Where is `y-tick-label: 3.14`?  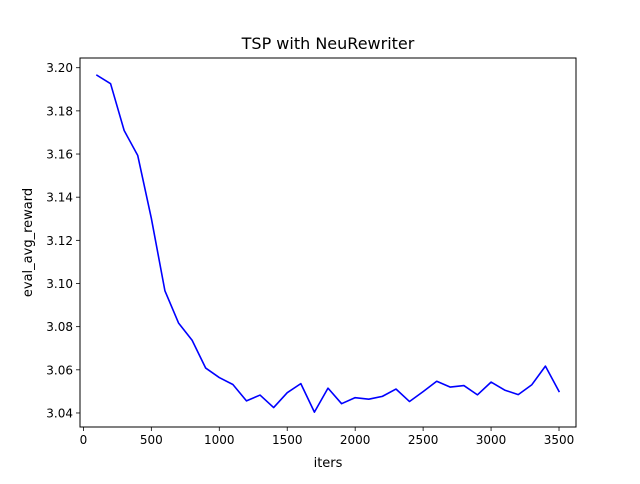
y-tick-label: 3.14 is located at coordinates (59, 198).